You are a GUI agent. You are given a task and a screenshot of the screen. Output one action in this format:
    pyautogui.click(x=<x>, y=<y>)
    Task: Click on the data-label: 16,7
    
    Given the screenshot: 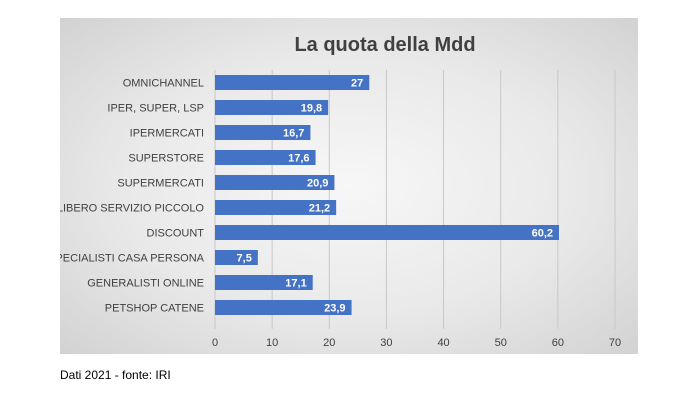 What is the action you would take?
    pyautogui.click(x=293, y=134)
    